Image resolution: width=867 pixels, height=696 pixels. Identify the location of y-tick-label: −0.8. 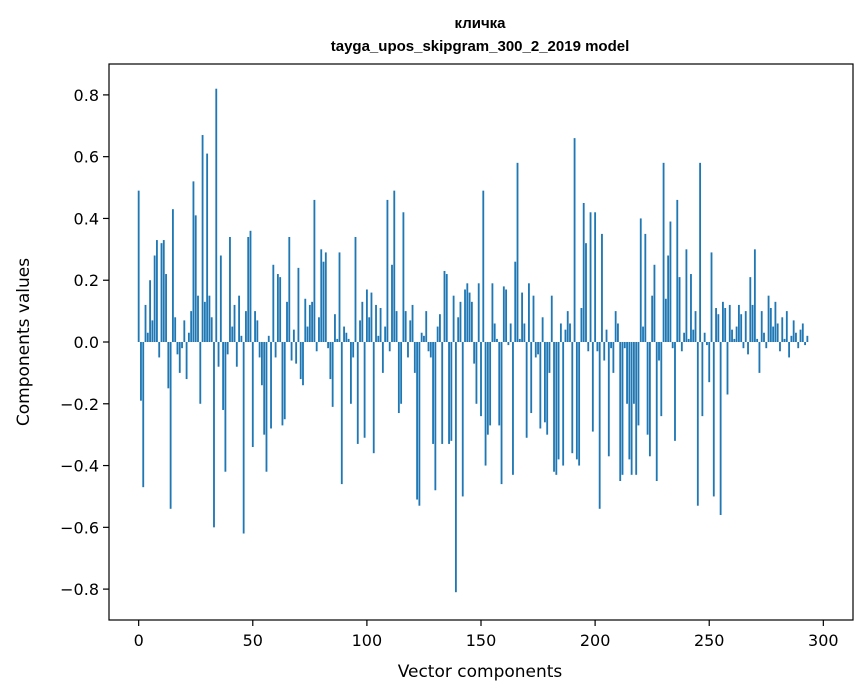
(79, 589).